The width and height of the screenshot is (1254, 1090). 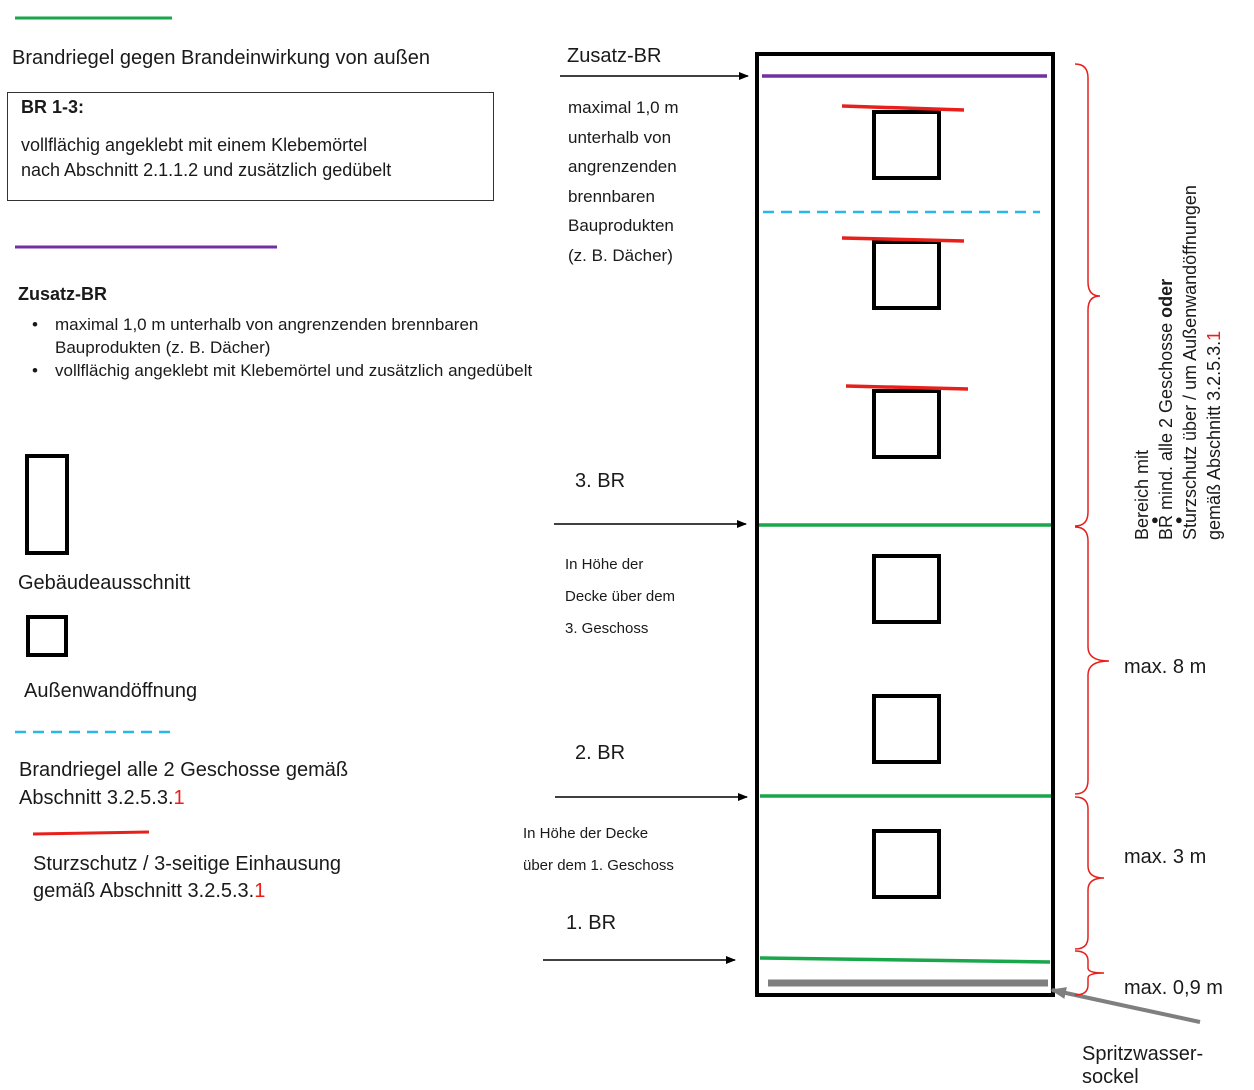 What do you see at coordinates (47, 636) in the screenshot?
I see `legend-opening-symbol` at bounding box center [47, 636].